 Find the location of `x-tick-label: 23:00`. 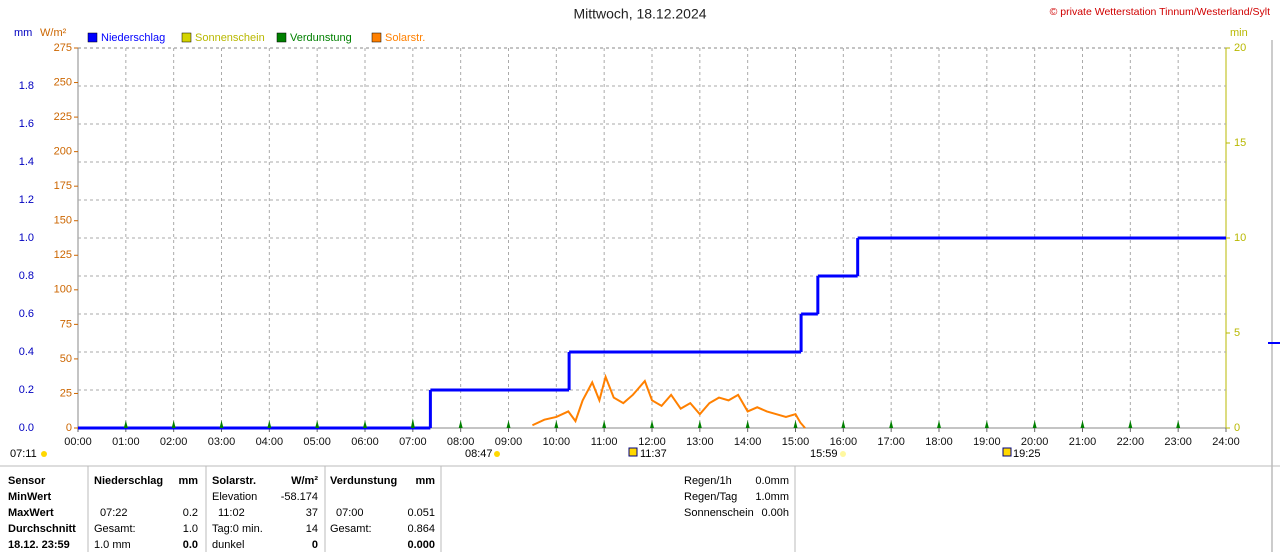

x-tick-label: 23:00 is located at coordinates (1178, 442).